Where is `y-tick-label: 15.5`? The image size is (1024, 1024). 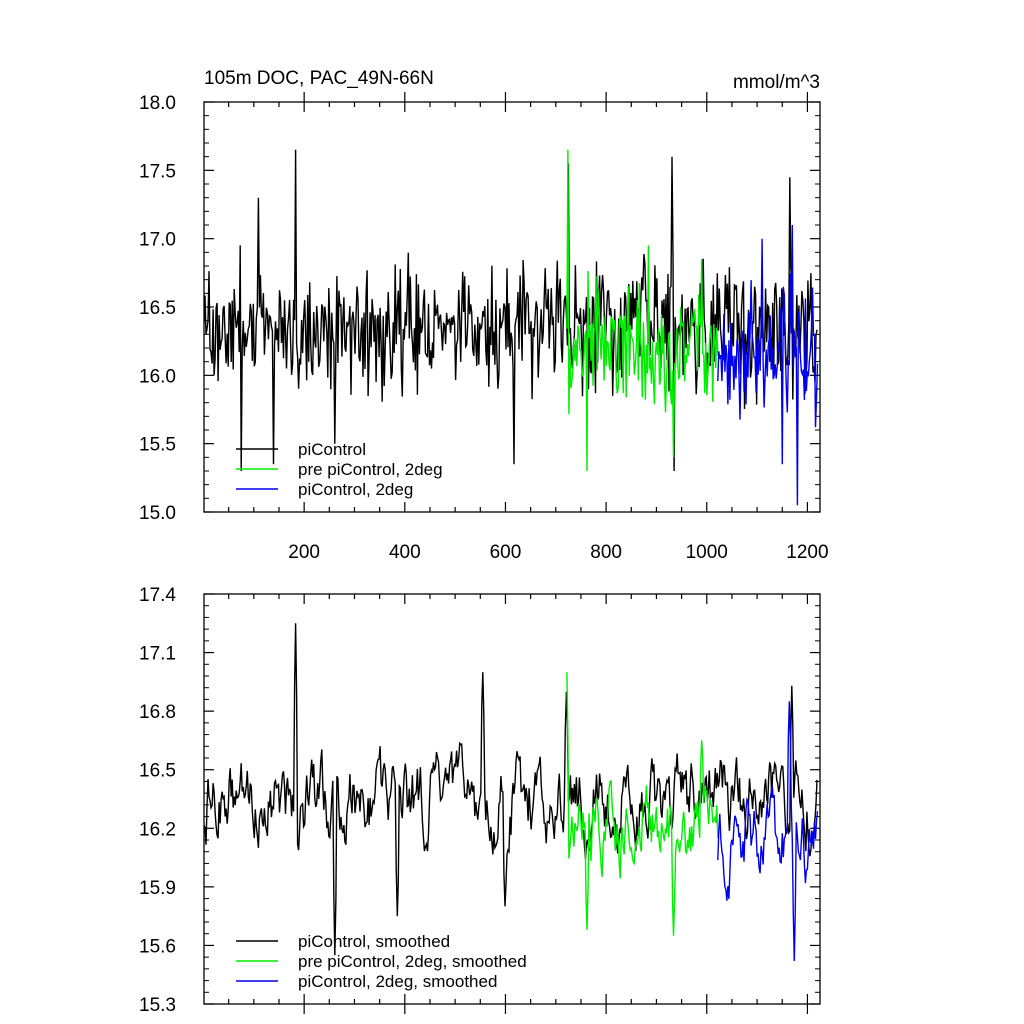
y-tick-label: 15.5 is located at coordinates (157, 445).